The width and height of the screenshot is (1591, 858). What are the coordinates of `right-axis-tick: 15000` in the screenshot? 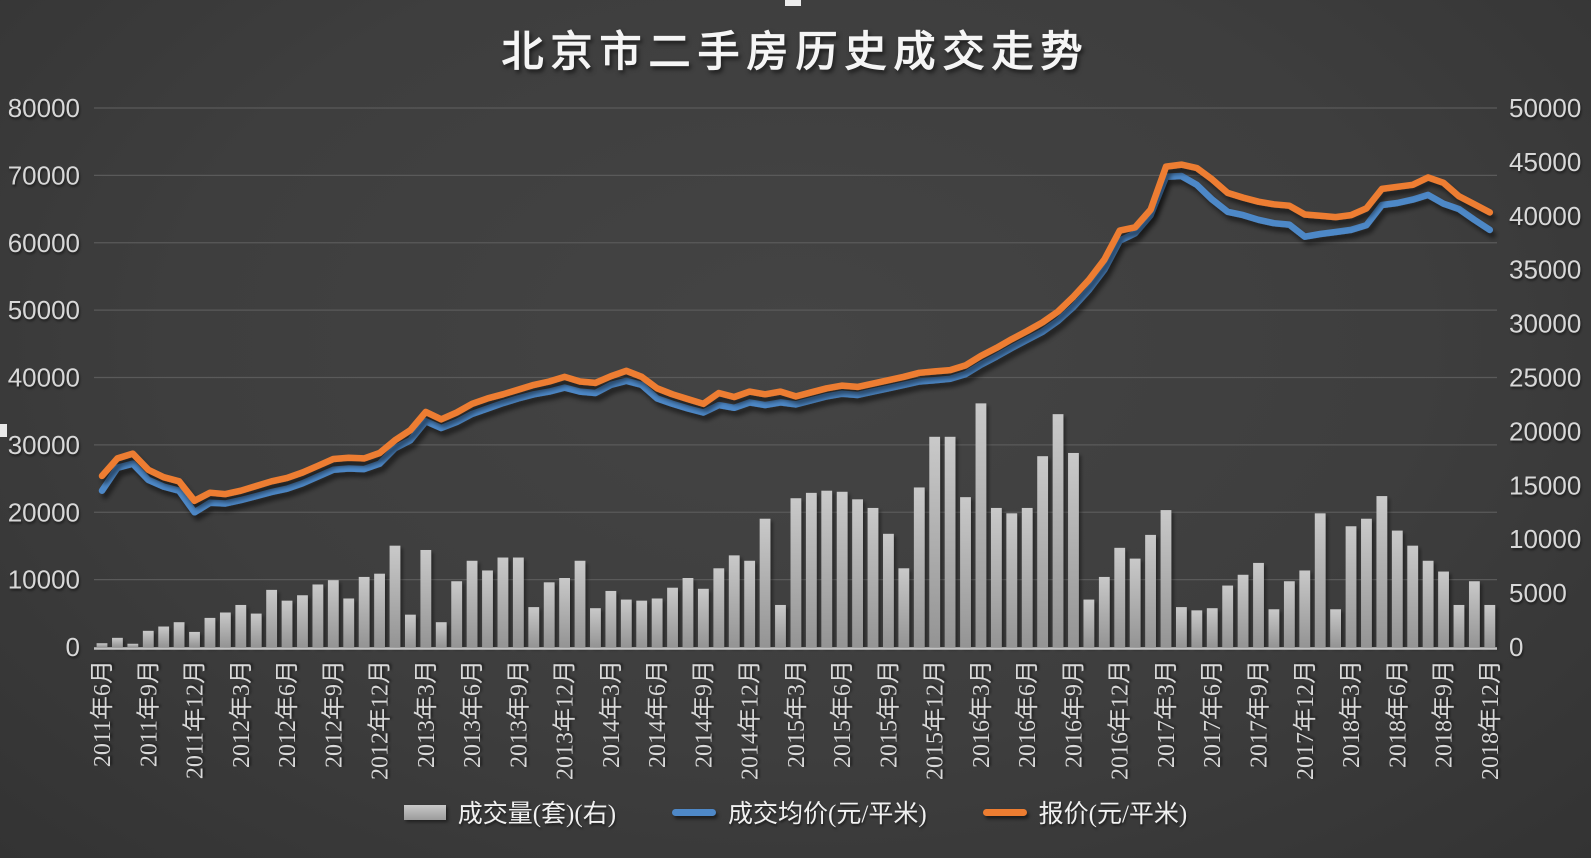 It's located at (1545, 485).